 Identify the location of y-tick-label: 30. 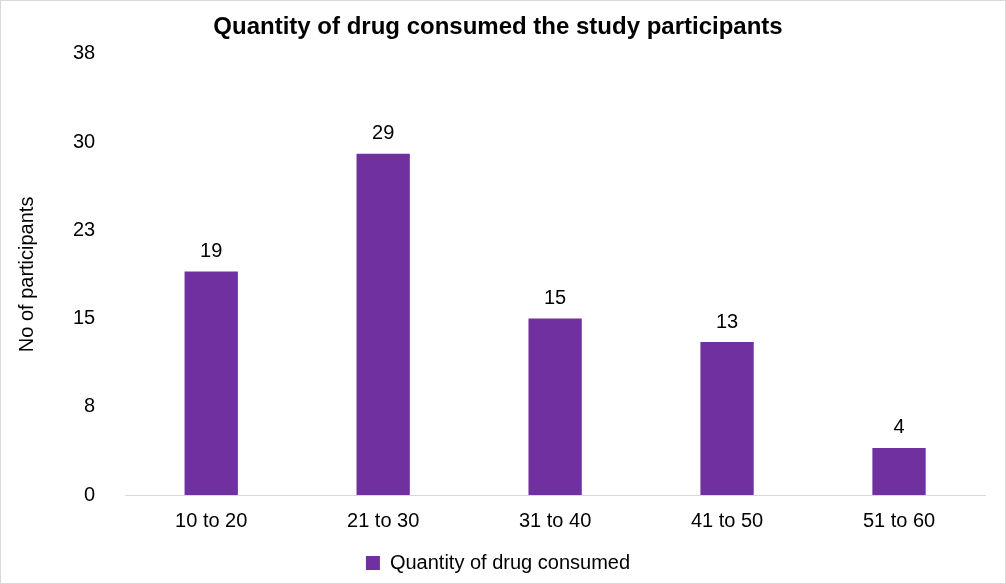
(84, 140).